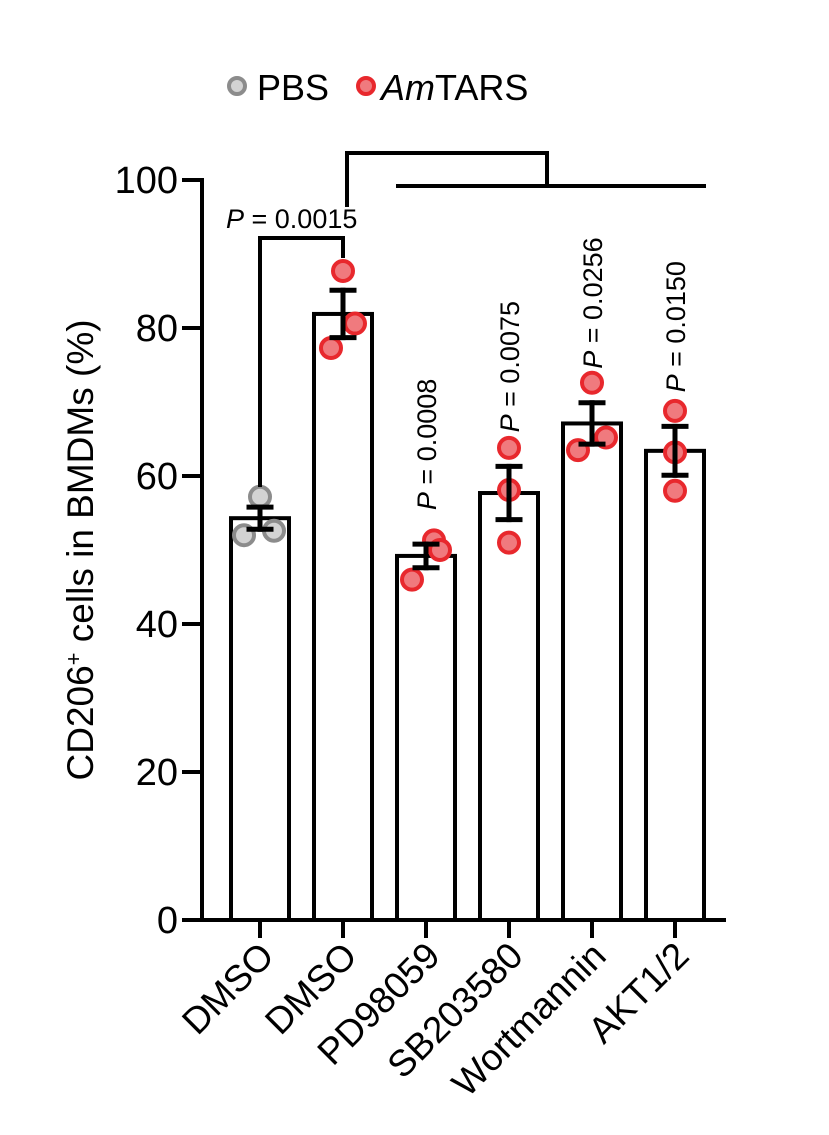 The image size is (829, 1135). Describe the element at coordinates (237, 86) in the screenshot. I see `legend-marker-pbs` at that location.